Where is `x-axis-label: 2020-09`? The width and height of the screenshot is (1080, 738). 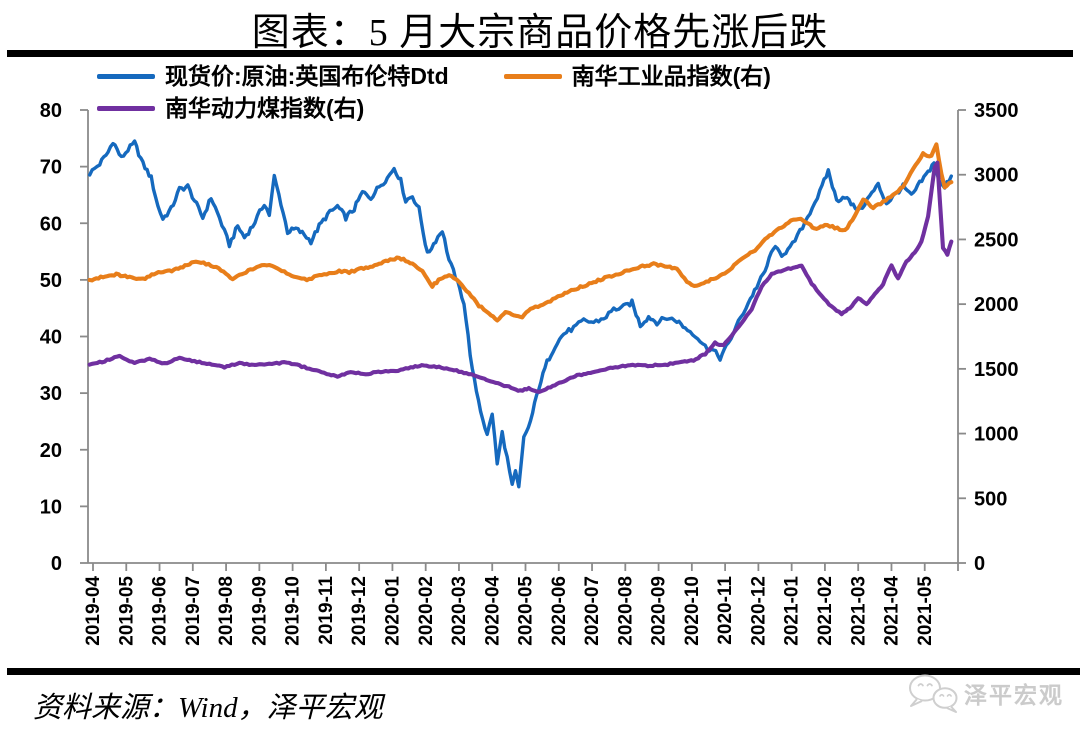
x-axis-label: 2020-09 is located at coordinates (659, 611).